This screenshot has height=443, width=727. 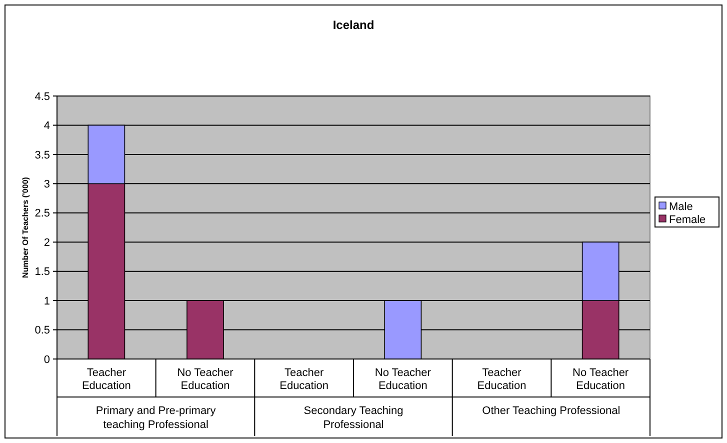 I want to click on y-tick-label: 1.5, so click(x=42, y=272).